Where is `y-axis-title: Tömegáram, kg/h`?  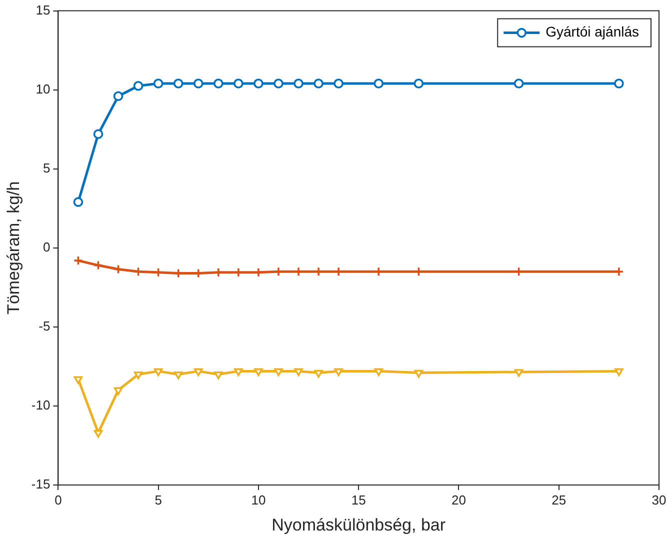
y-axis-title: Tömegáram, kg/h is located at coordinates (13, 248).